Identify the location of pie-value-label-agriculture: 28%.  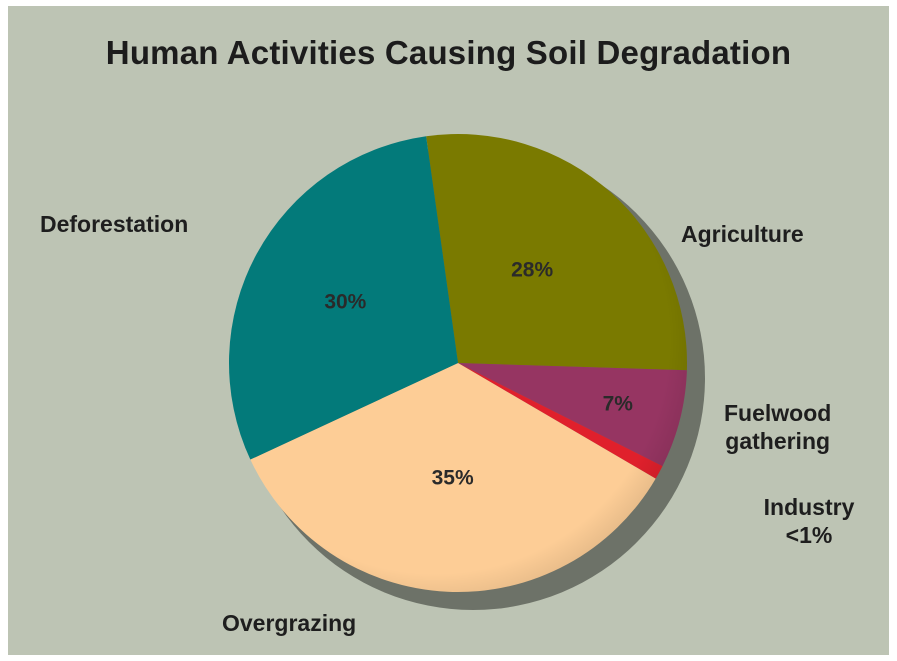
(532, 269).